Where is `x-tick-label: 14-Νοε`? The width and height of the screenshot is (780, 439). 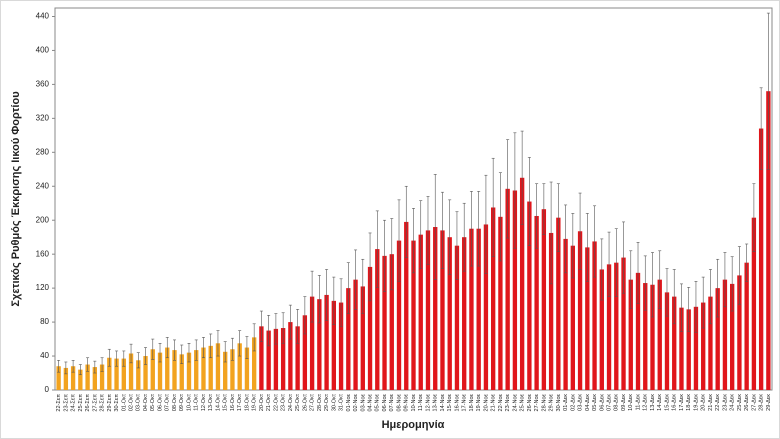
x-tick-label: 14-Νοε is located at coordinates (443, 402).